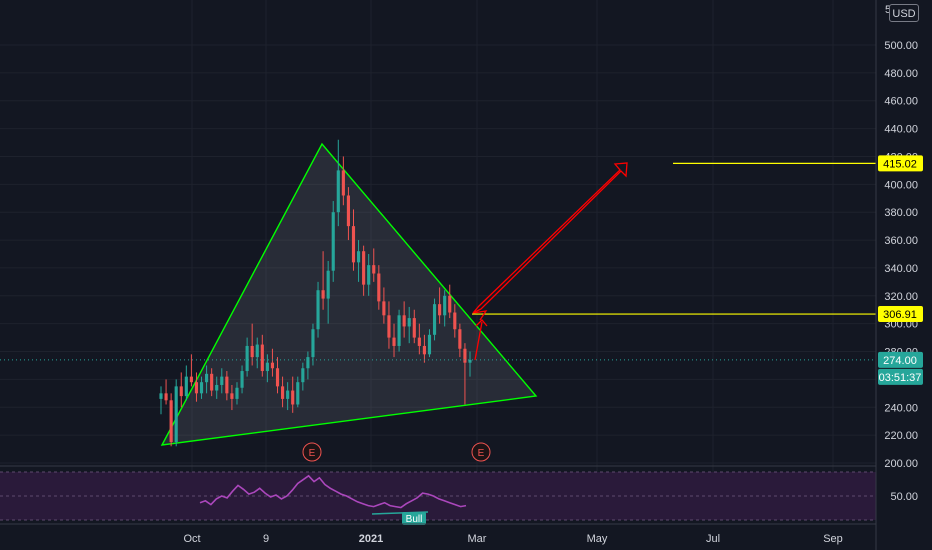 This screenshot has height=550, width=932. I want to click on price-tick-label: 380.00, so click(901, 213).